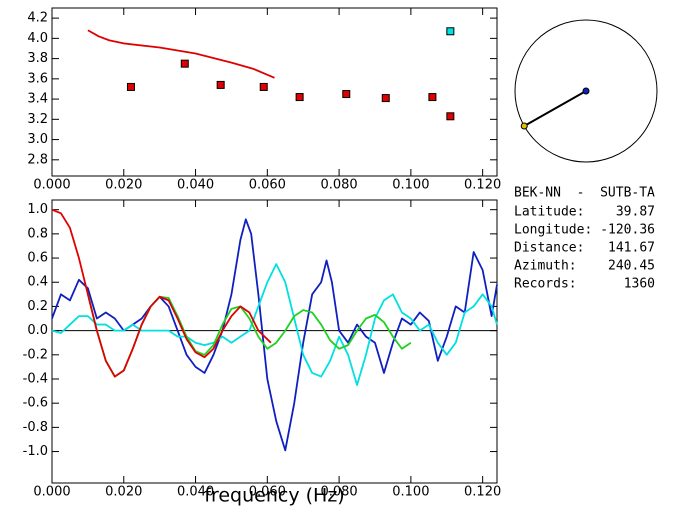 The image size is (695, 519). What do you see at coordinates (524, 126) in the screenshot?
I see `azimuth-dot` at bounding box center [524, 126].